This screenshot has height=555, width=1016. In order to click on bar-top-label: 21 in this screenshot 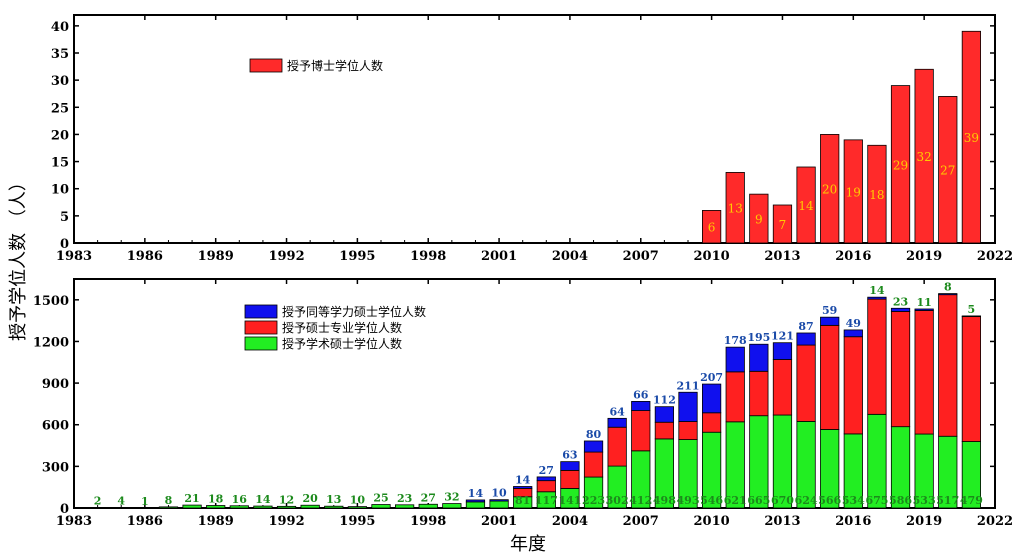, I will do `click(191, 498)`.